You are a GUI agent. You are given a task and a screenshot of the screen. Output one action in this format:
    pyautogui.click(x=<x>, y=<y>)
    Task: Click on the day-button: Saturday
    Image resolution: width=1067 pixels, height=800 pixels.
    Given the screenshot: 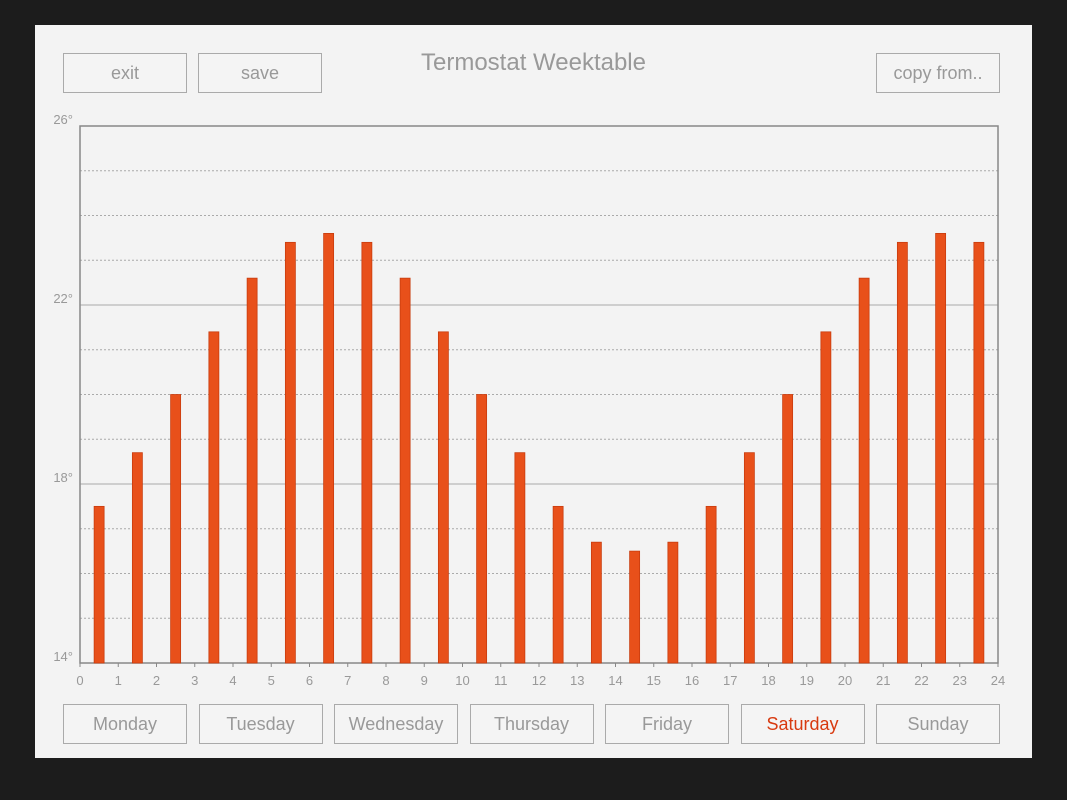 What is the action you would take?
    pyautogui.click(x=802, y=724)
    